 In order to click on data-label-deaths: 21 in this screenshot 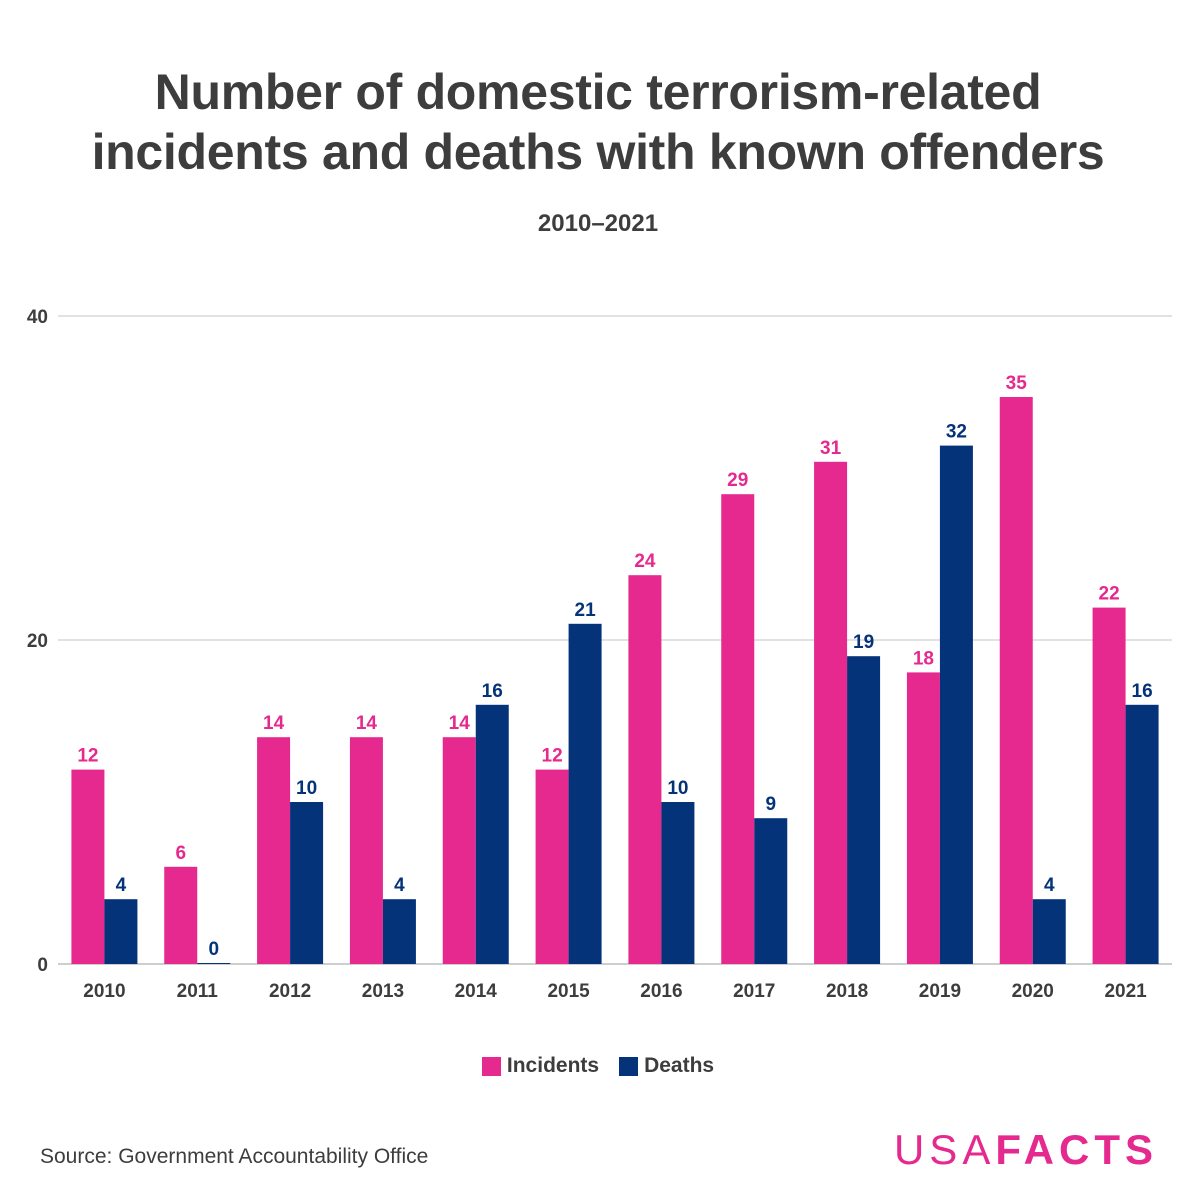, I will do `click(586, 610)`.